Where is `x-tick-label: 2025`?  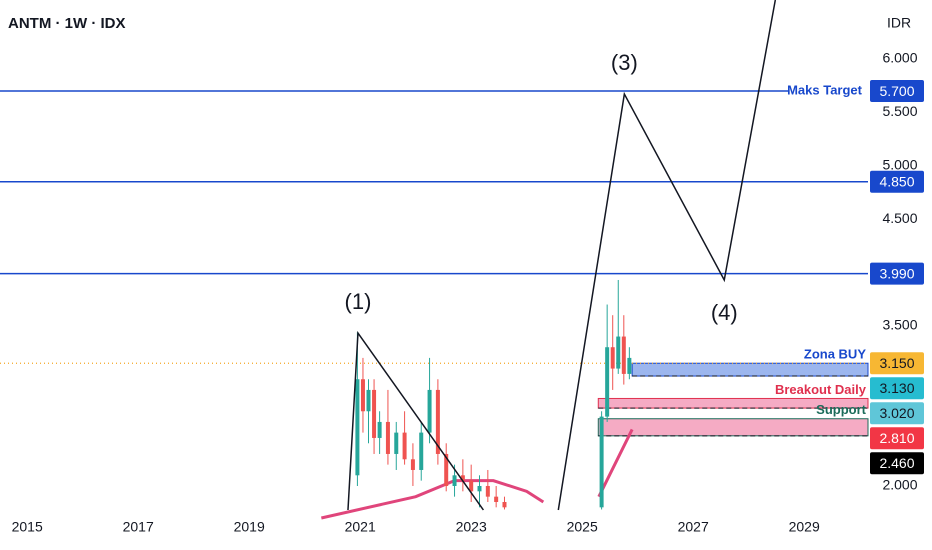 x-tick-label: 2025 is located at coordinates (582, 527).